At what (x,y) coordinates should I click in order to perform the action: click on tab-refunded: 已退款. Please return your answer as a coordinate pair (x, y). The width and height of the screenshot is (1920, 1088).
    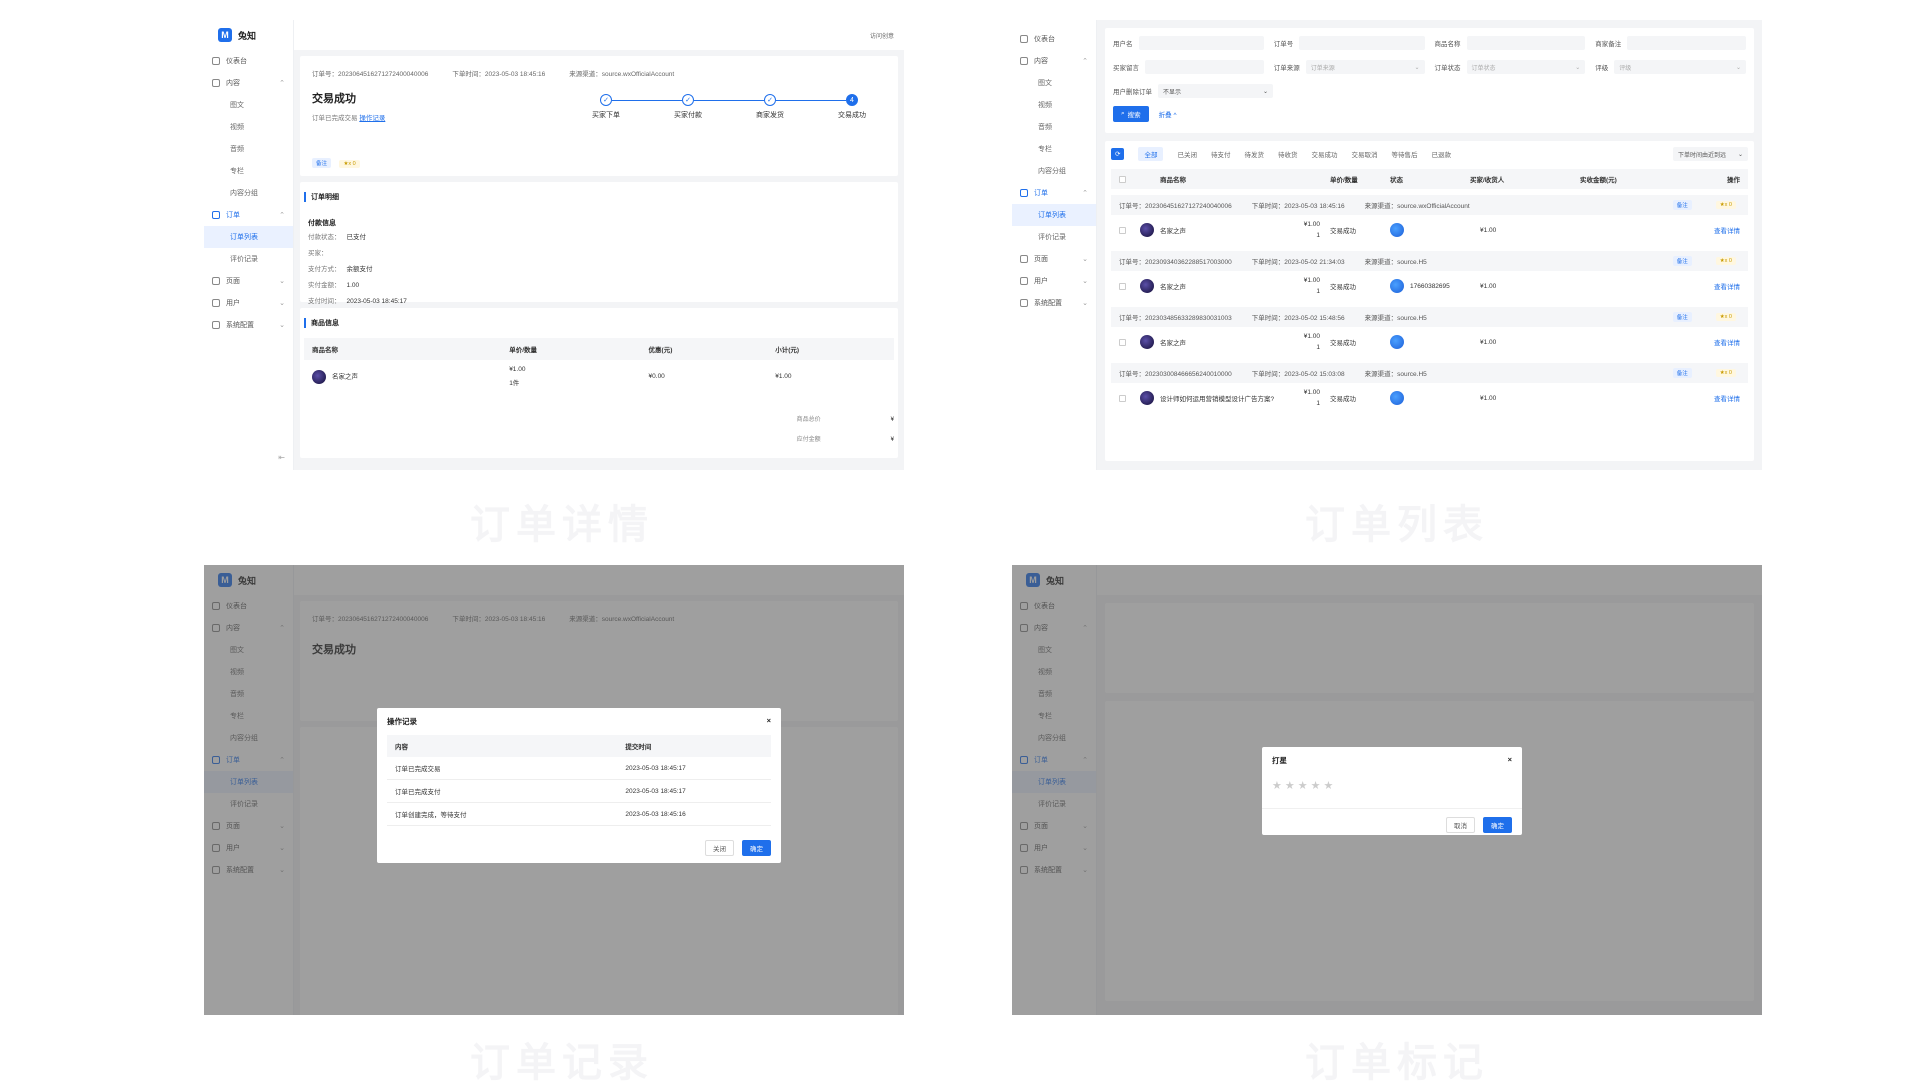
    Looking at the image, I should click on (1441, 155).